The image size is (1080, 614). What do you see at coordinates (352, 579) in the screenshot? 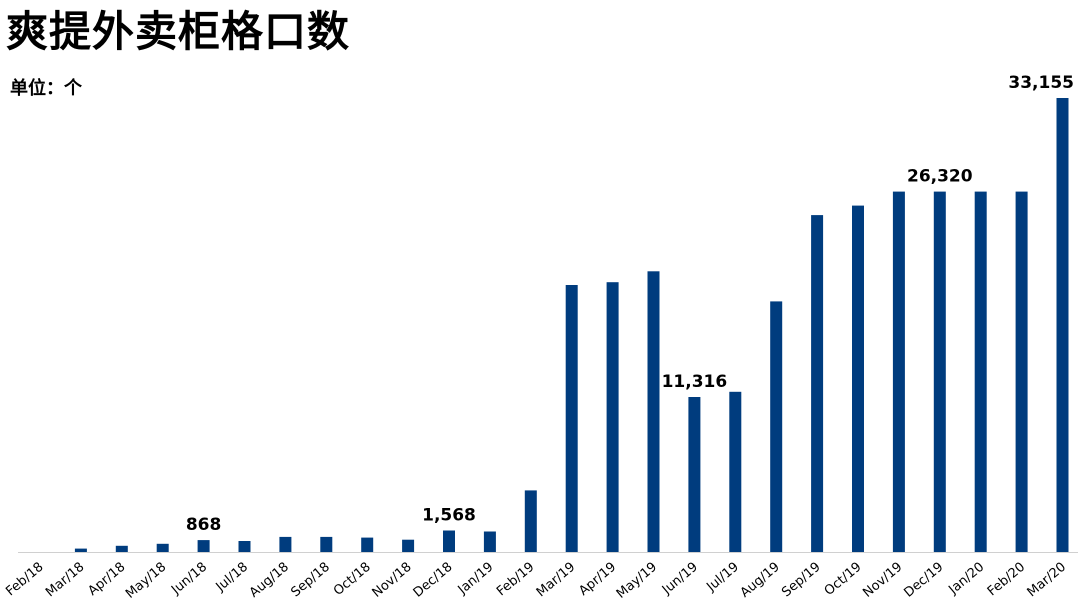
I see `x-tick-label: Oct/18` at bounding box center [352, 579].